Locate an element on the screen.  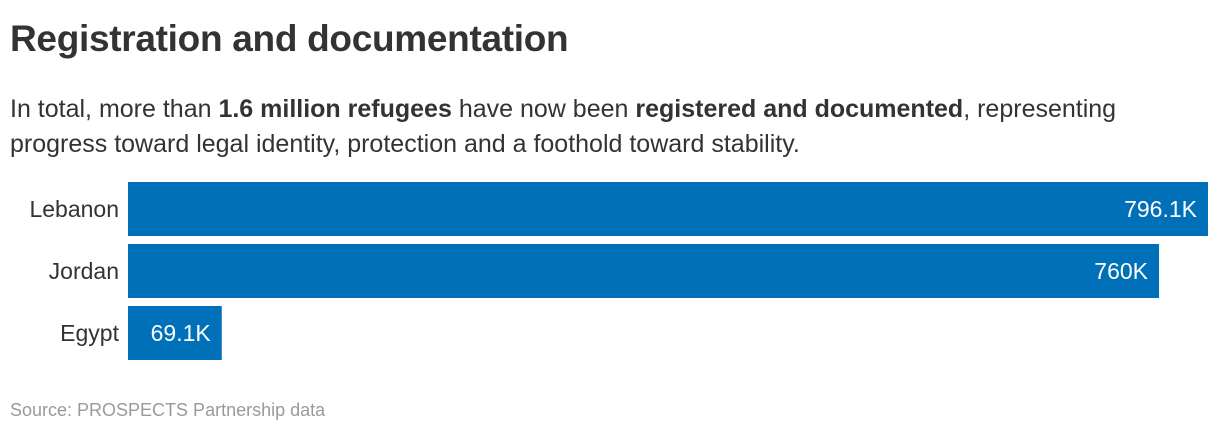
category-label-lebanon: Lebanon is located at coordinates (74, 209).